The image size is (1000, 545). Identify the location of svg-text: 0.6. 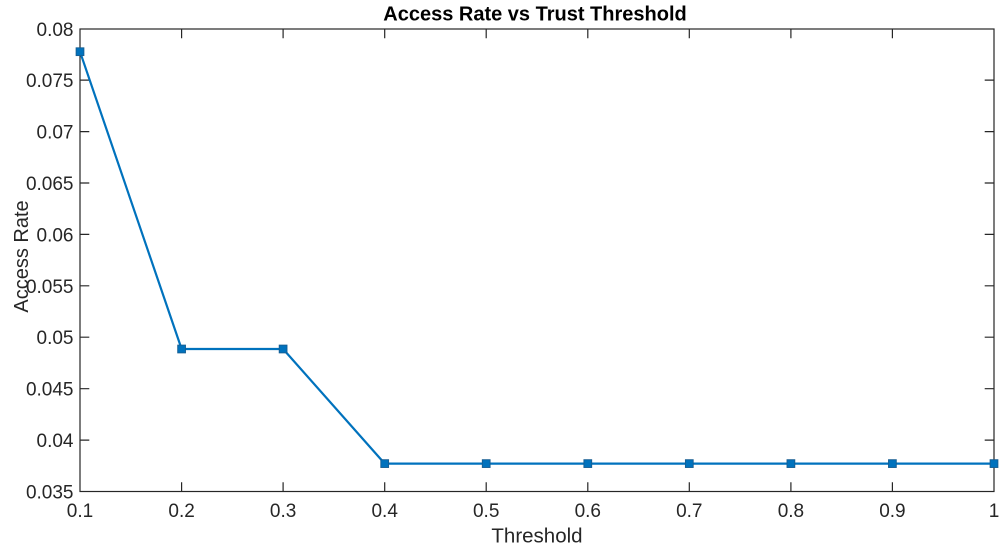
(588, 511).